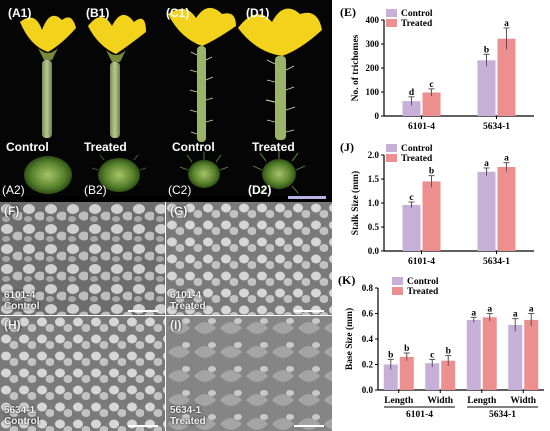 The height and width of the screenshot is (431, 550). I want to click on sem-texture-f, so click(83, 259).